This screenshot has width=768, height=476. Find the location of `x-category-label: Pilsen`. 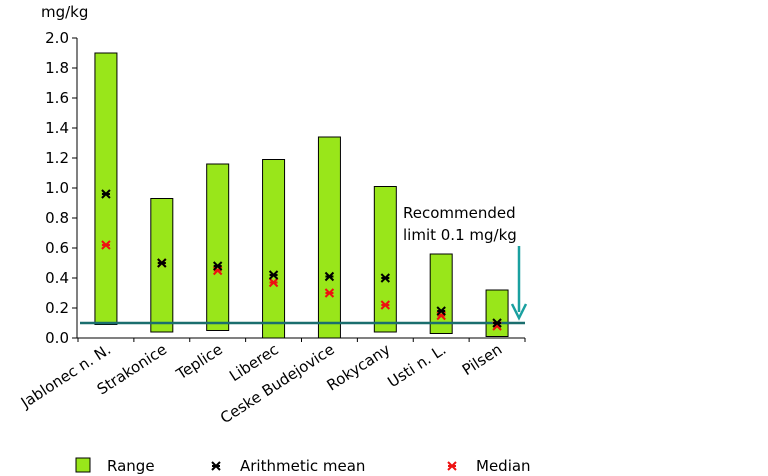

x-category-label: Pilsen is located at coordinates (482, 359).